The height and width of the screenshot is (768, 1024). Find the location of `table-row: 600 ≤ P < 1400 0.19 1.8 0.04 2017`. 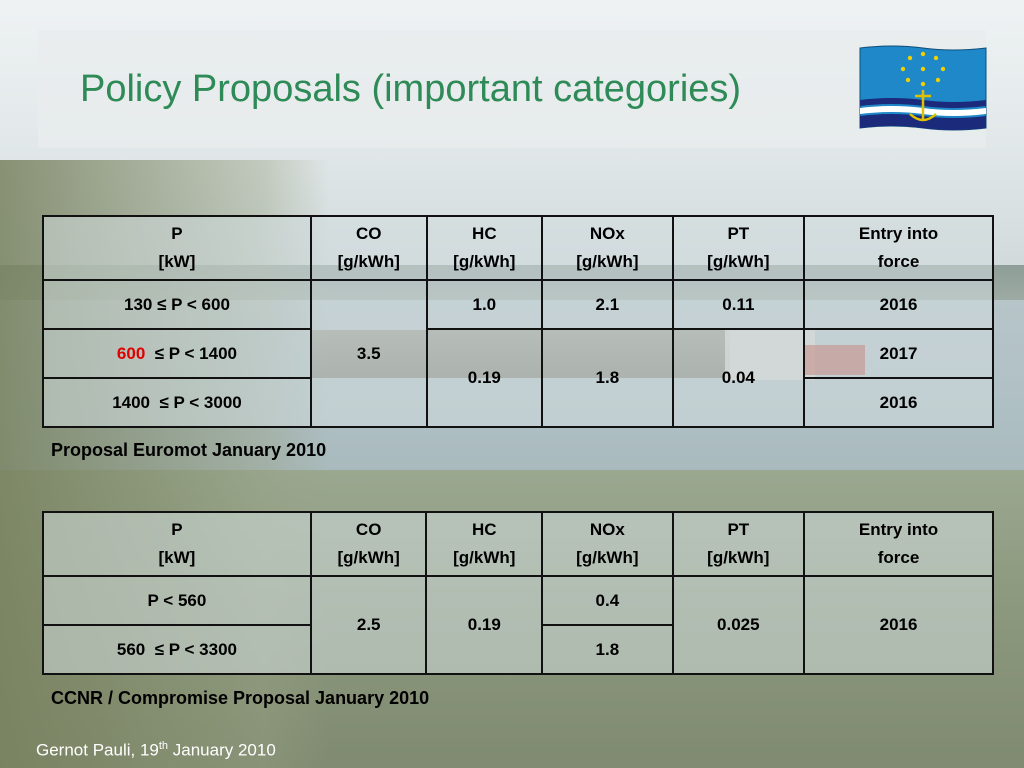

table-row: 600 ≤ P < 1400 0.19 1.8 0.04 2017 is located at coordinates (518, 378).